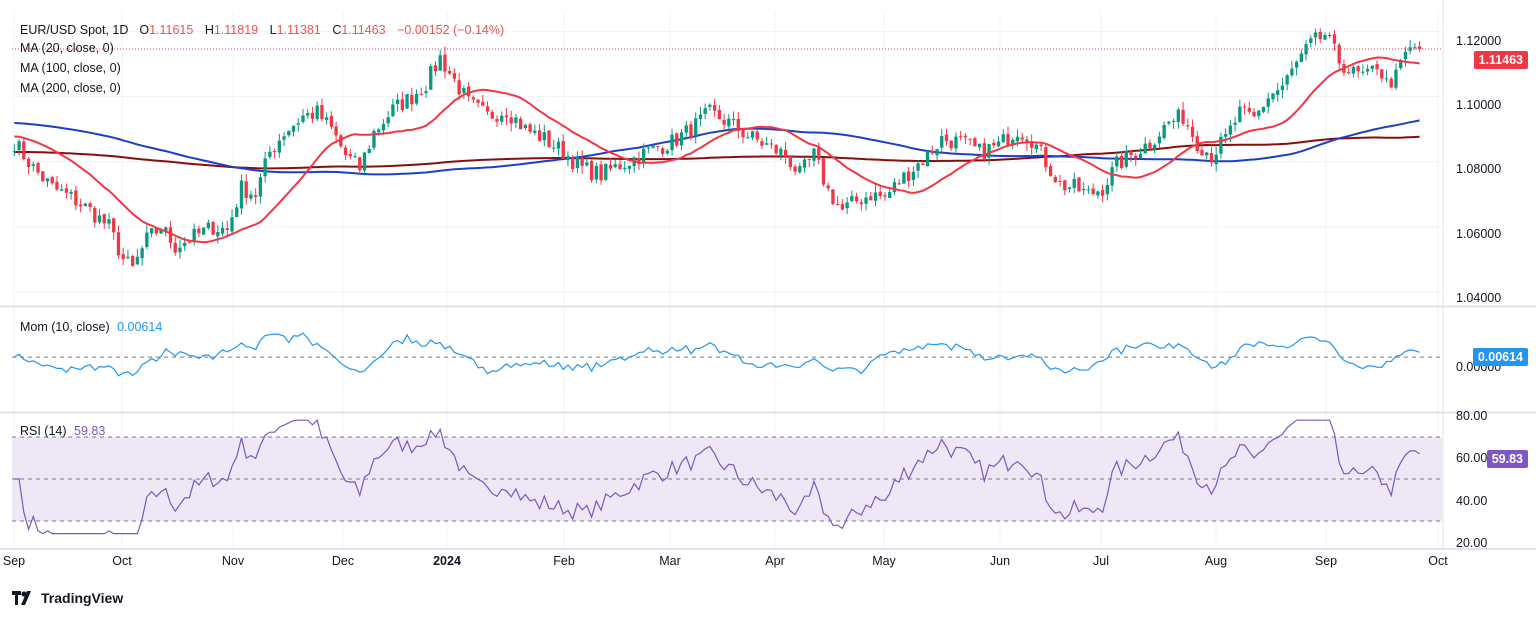 Image resolution: width=1536 pixels, height=618 pixels. I want to click on ma100-legend: MA (100, close, 0), so click(70, 68).